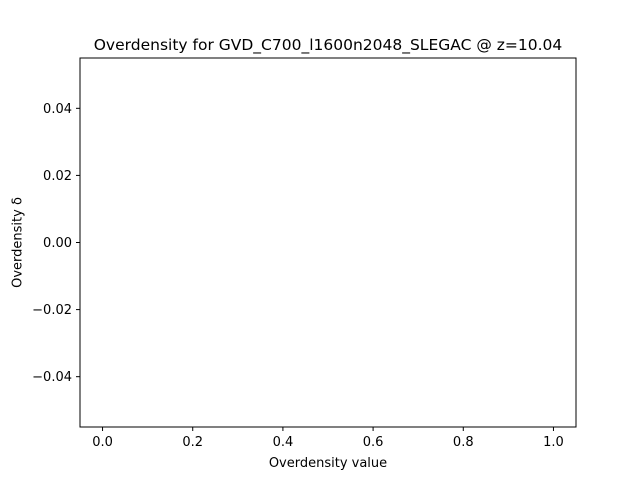 The width and height of the screenshot is (640, 480). I want to click on y-tick-label: 0.02, so click(57, 176).